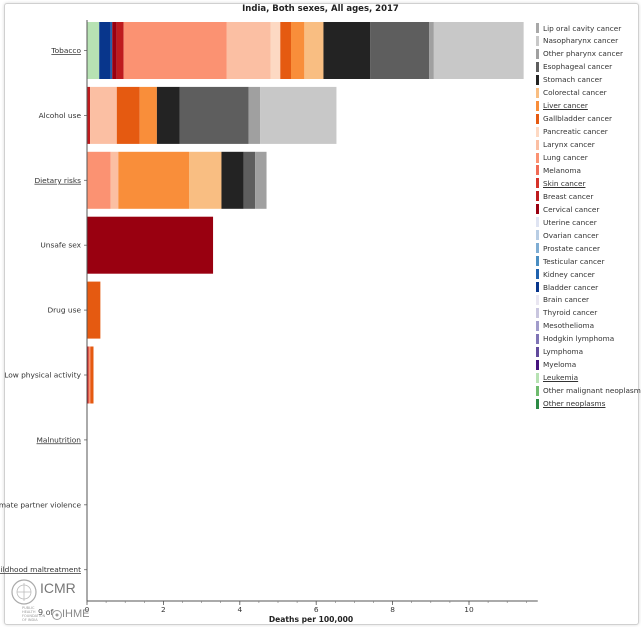  I want to click on legend-label: Esophageal cancer, so click(578, 67).